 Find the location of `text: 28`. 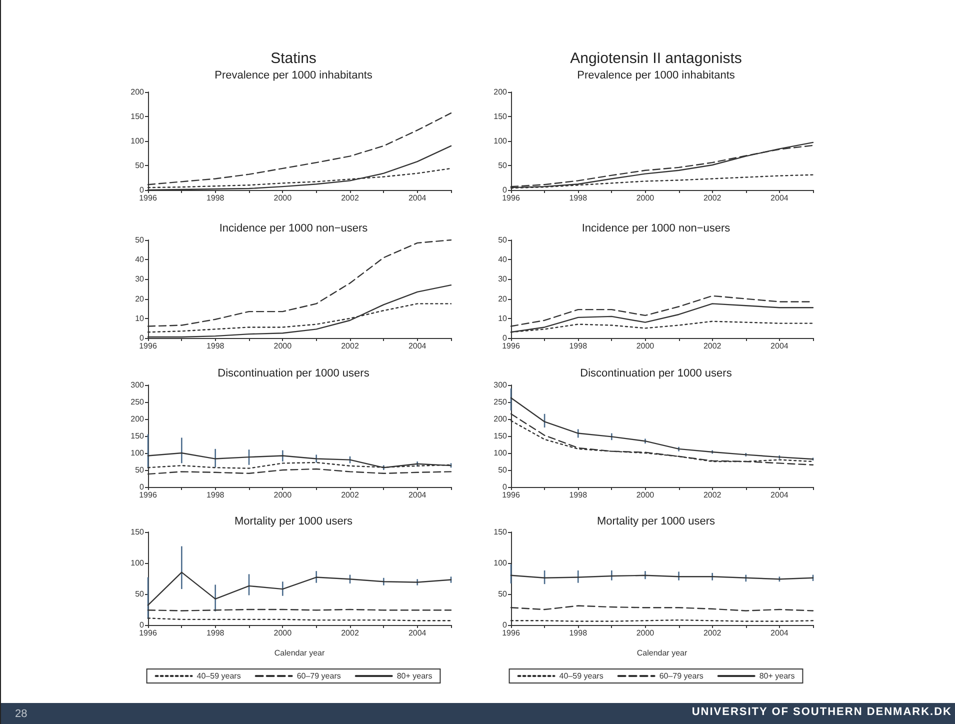

text: 28 is located at coordinates (21, 714).